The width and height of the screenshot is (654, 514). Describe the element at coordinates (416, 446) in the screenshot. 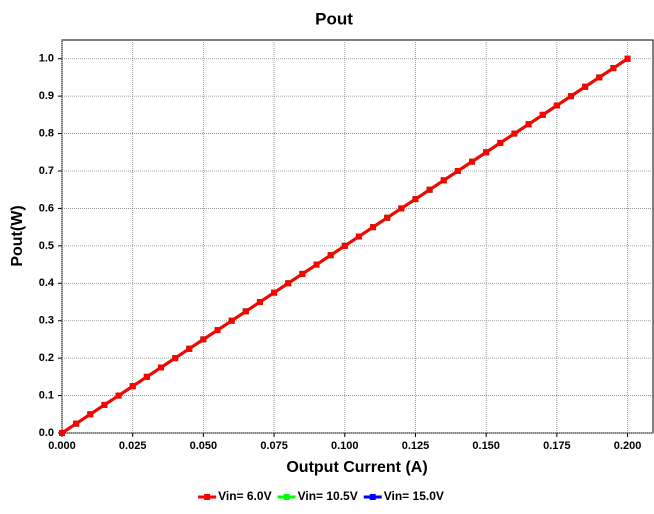

I see `x-tick-label: 0.125` at that location.